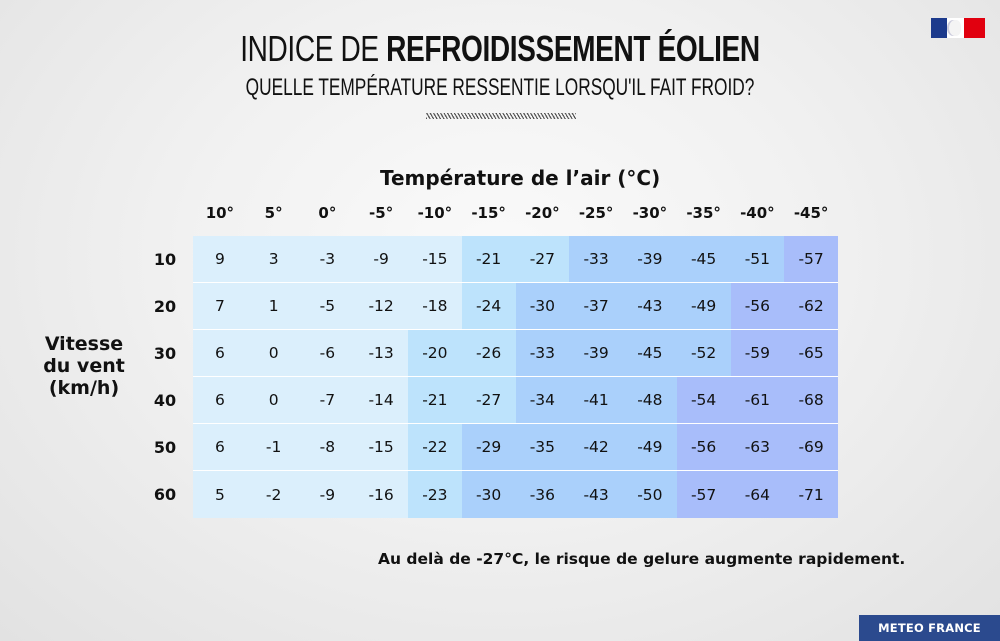  Describe the element at coordinates (542, 494) in the screenshot. I see `table-cell: -36` at that location.